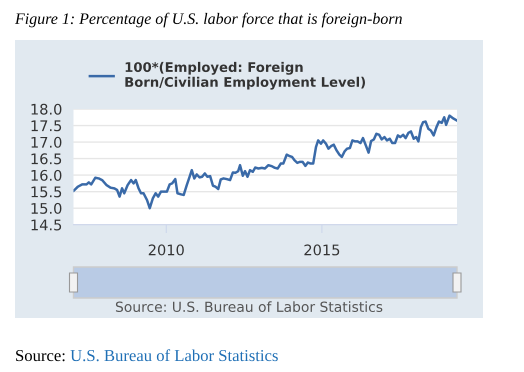  What do you see at coordinates (47, 158) in the screenshot?
I see `y-tick-label: 16.5` at bounding box center [47, 158].